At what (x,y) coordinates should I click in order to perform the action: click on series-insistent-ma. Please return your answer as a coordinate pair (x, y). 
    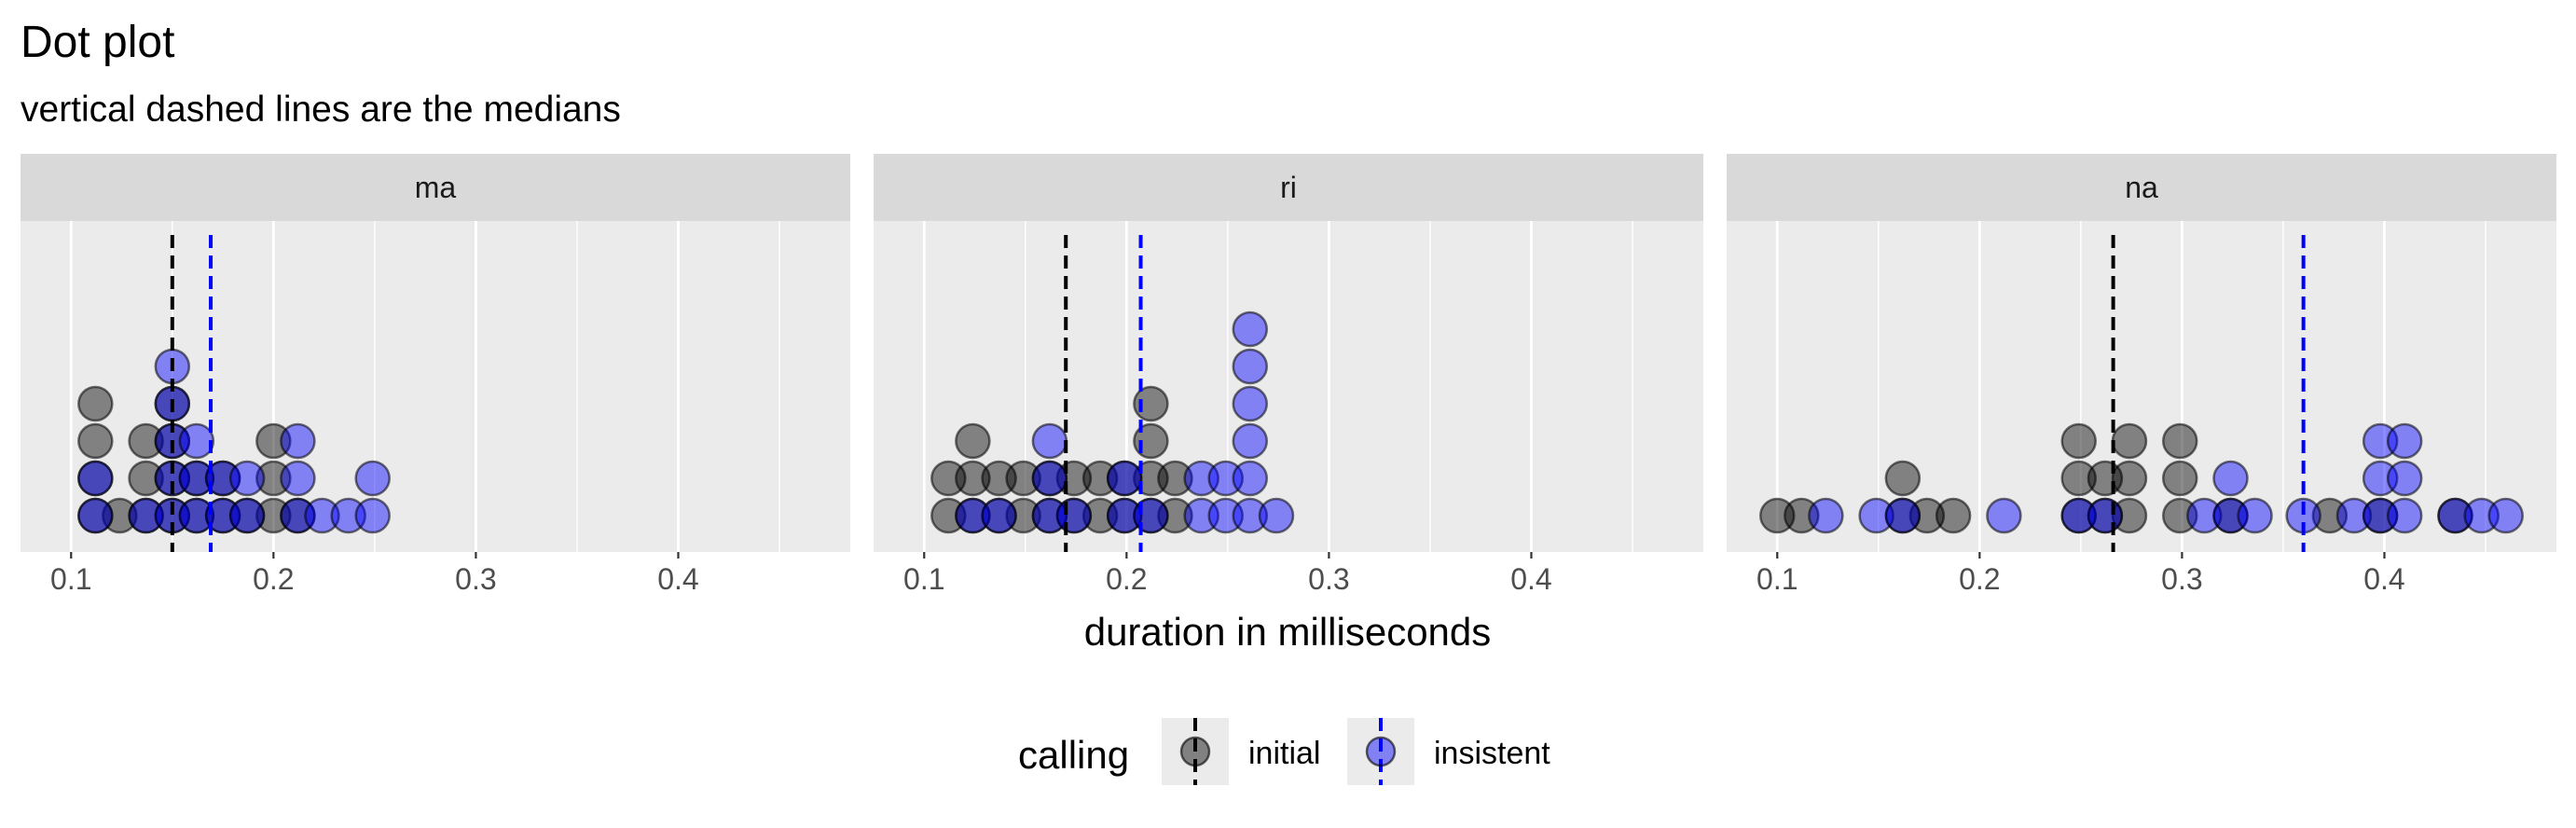
    Looking at the image, I should click on (234, 441).